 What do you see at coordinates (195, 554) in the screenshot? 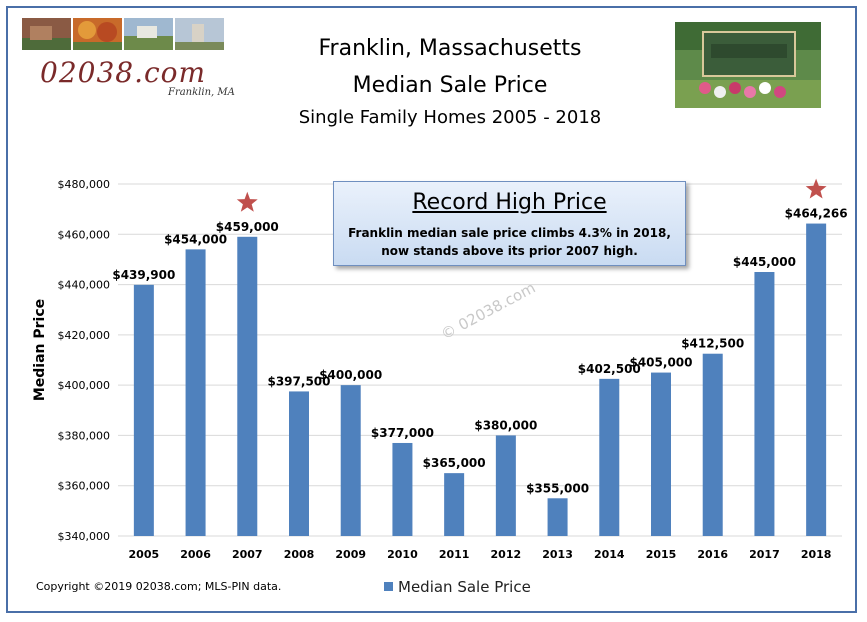
I see `x-tick-label: 2006` at bounding box center [195, 554].